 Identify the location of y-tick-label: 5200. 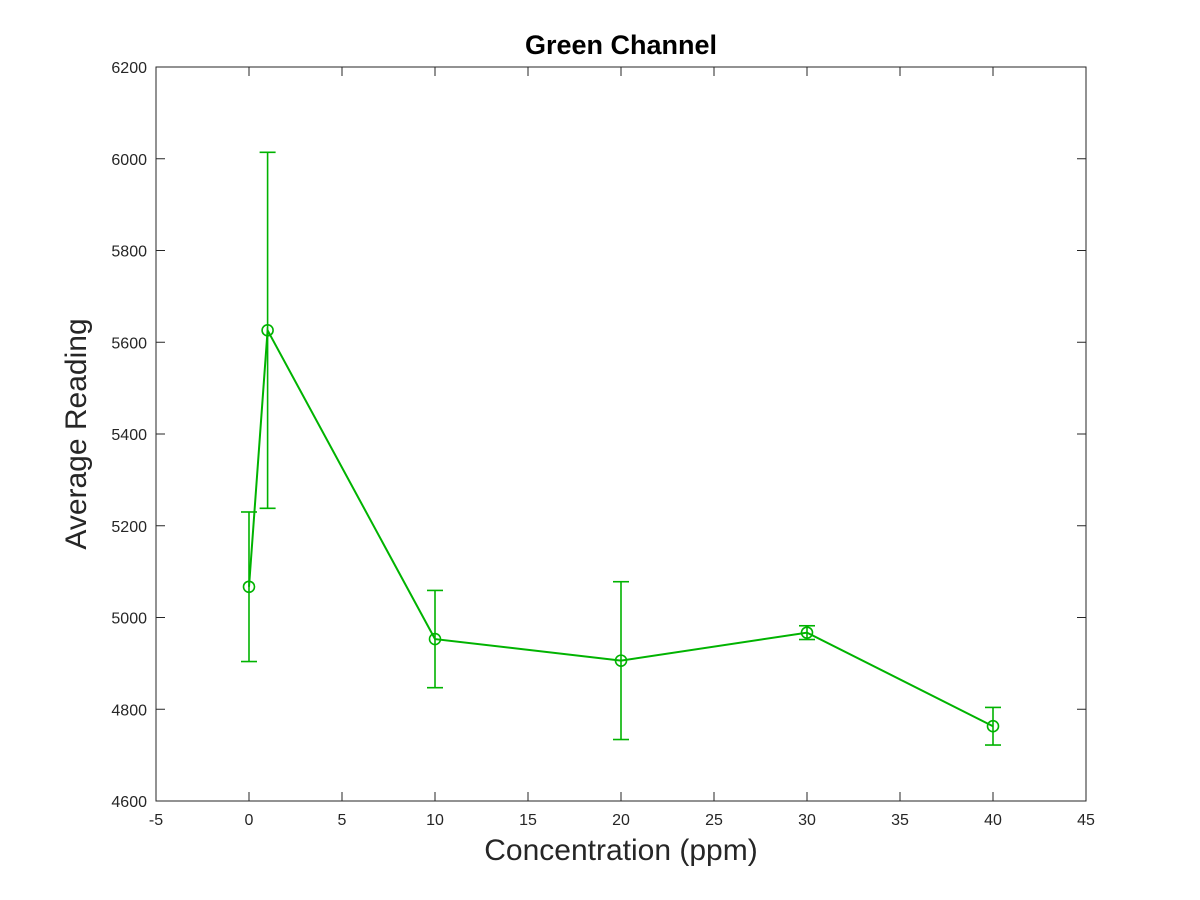
(129, 527).